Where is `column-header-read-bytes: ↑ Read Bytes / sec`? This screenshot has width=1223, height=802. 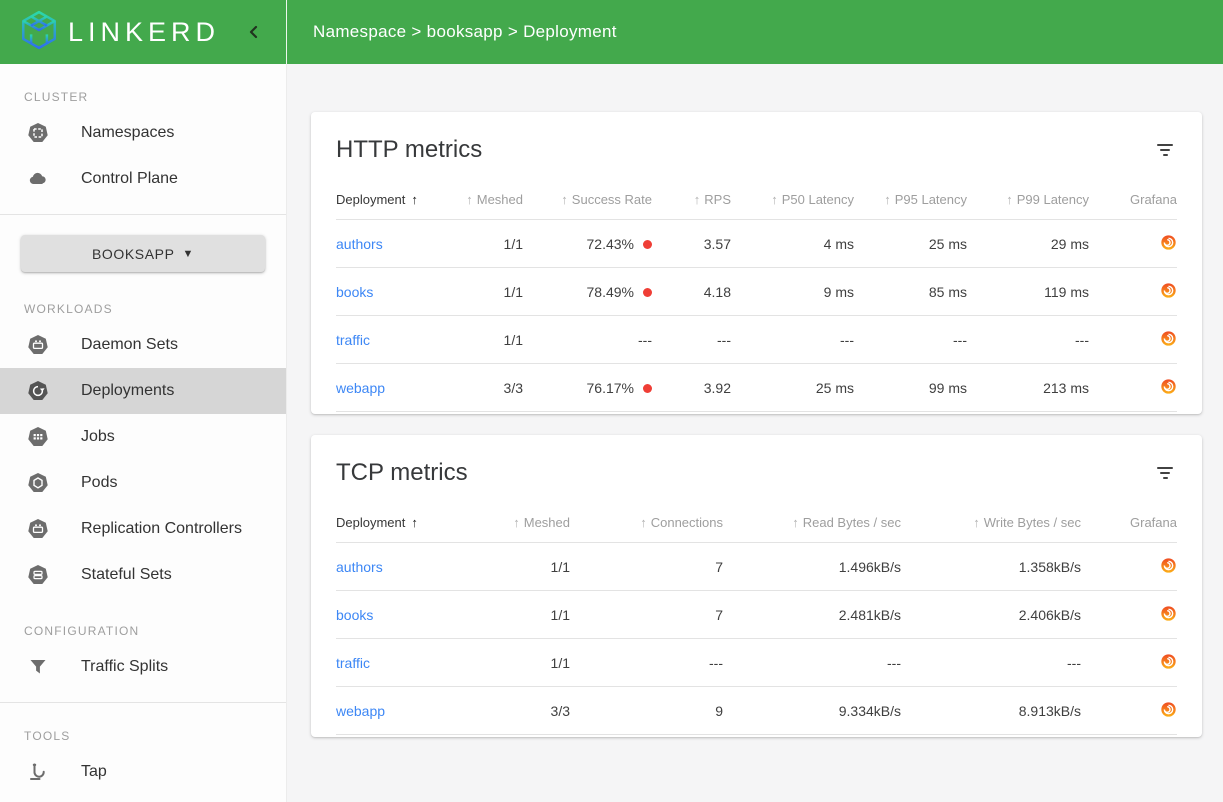
column-header-read-bytes: ↑ Read Bytes / sec is located at coordinates (846, 522).